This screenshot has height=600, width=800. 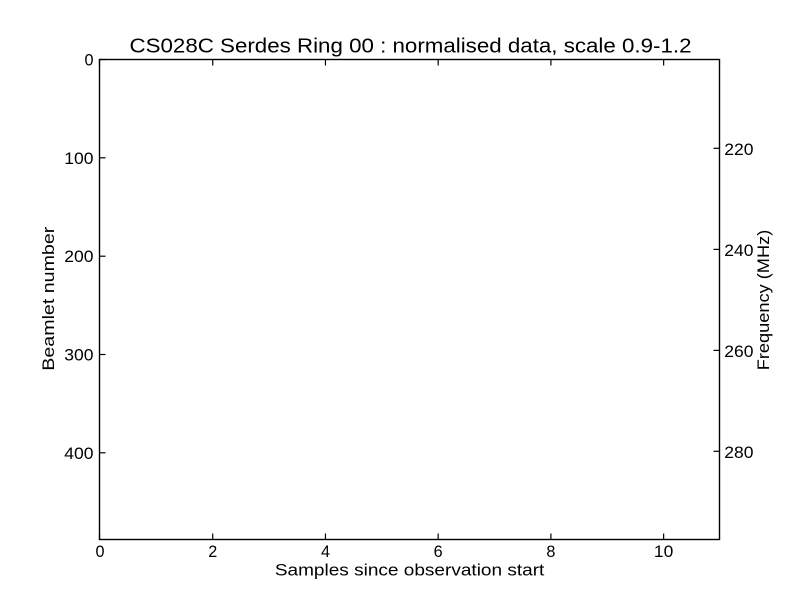 What do you see at coordinates (325, 552) in the screenshot?
I see `svg-text: 4` at bounding box center [325, 552].